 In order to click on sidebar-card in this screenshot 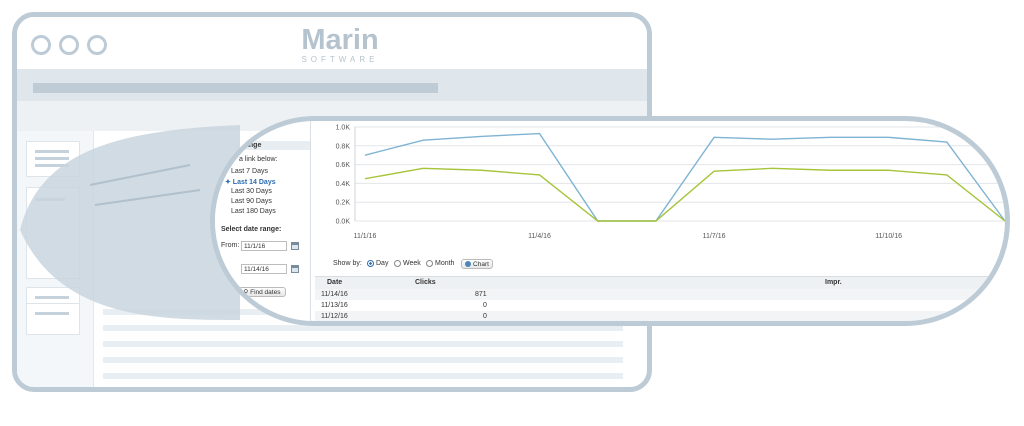, I will do `click(53, 319)`.